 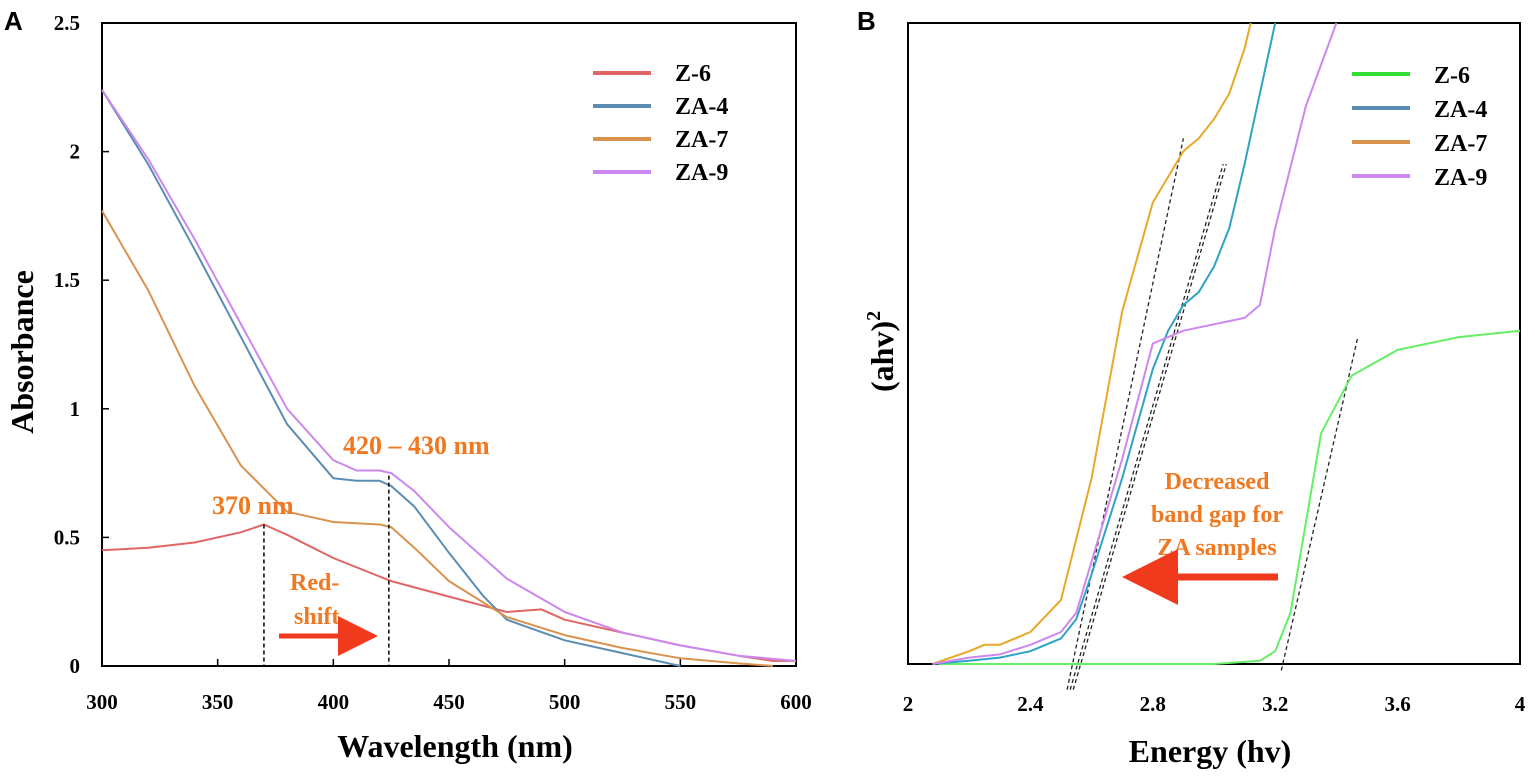 I want to click on panel-b-tangents, so click(x=1212, y=414).